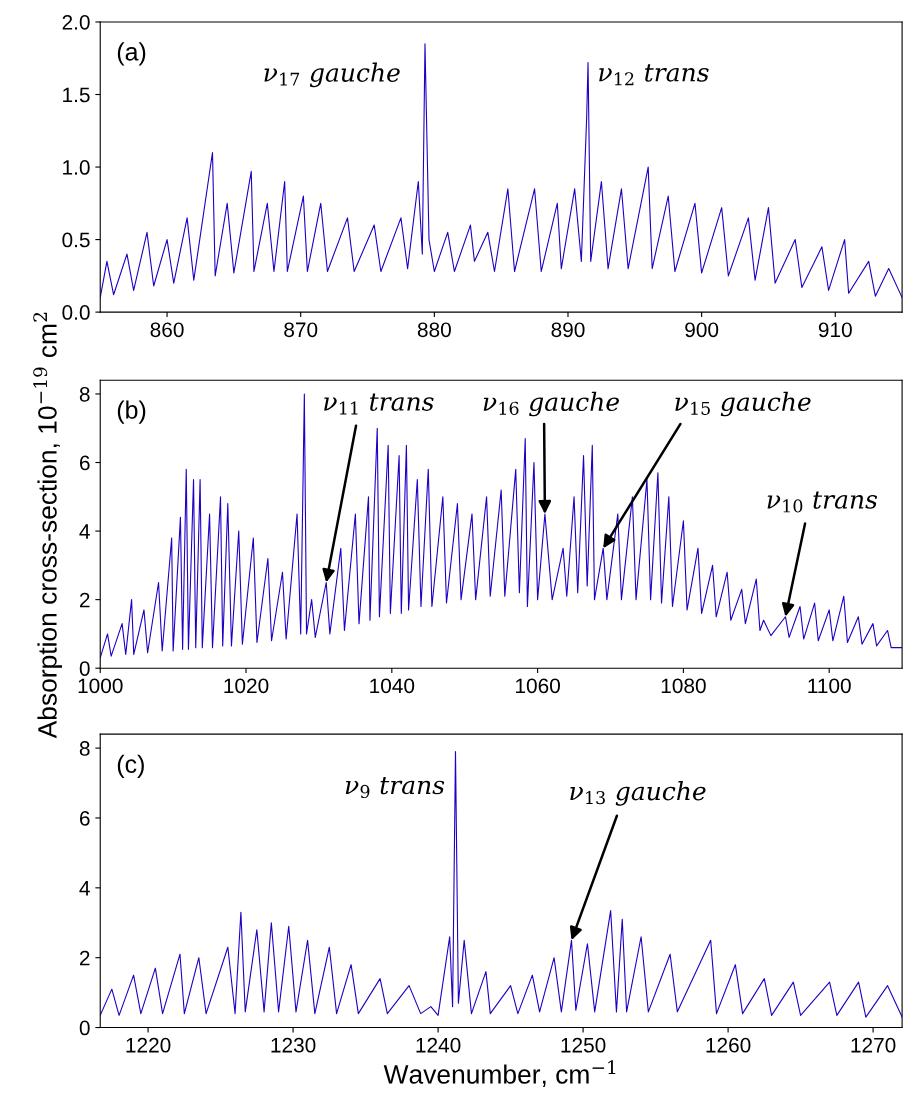 This screenshot has width=903, height=1099. I want to click on x-tick-label: 1240, so click(438, 1045).